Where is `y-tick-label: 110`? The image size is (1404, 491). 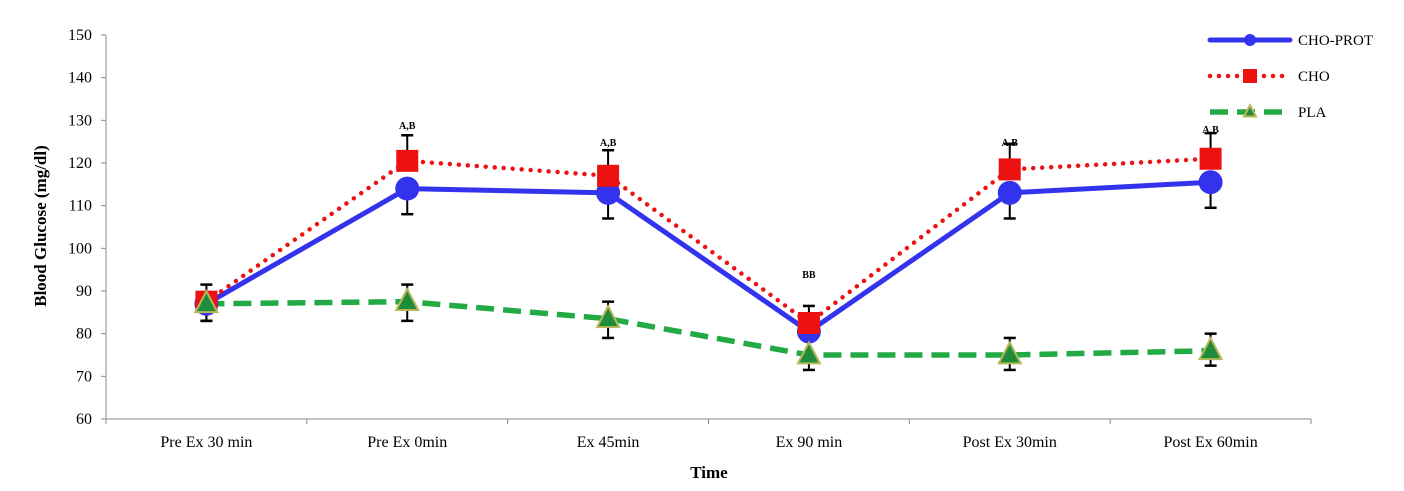 y-tick-label: 110 is located at coordinates (80, 206).